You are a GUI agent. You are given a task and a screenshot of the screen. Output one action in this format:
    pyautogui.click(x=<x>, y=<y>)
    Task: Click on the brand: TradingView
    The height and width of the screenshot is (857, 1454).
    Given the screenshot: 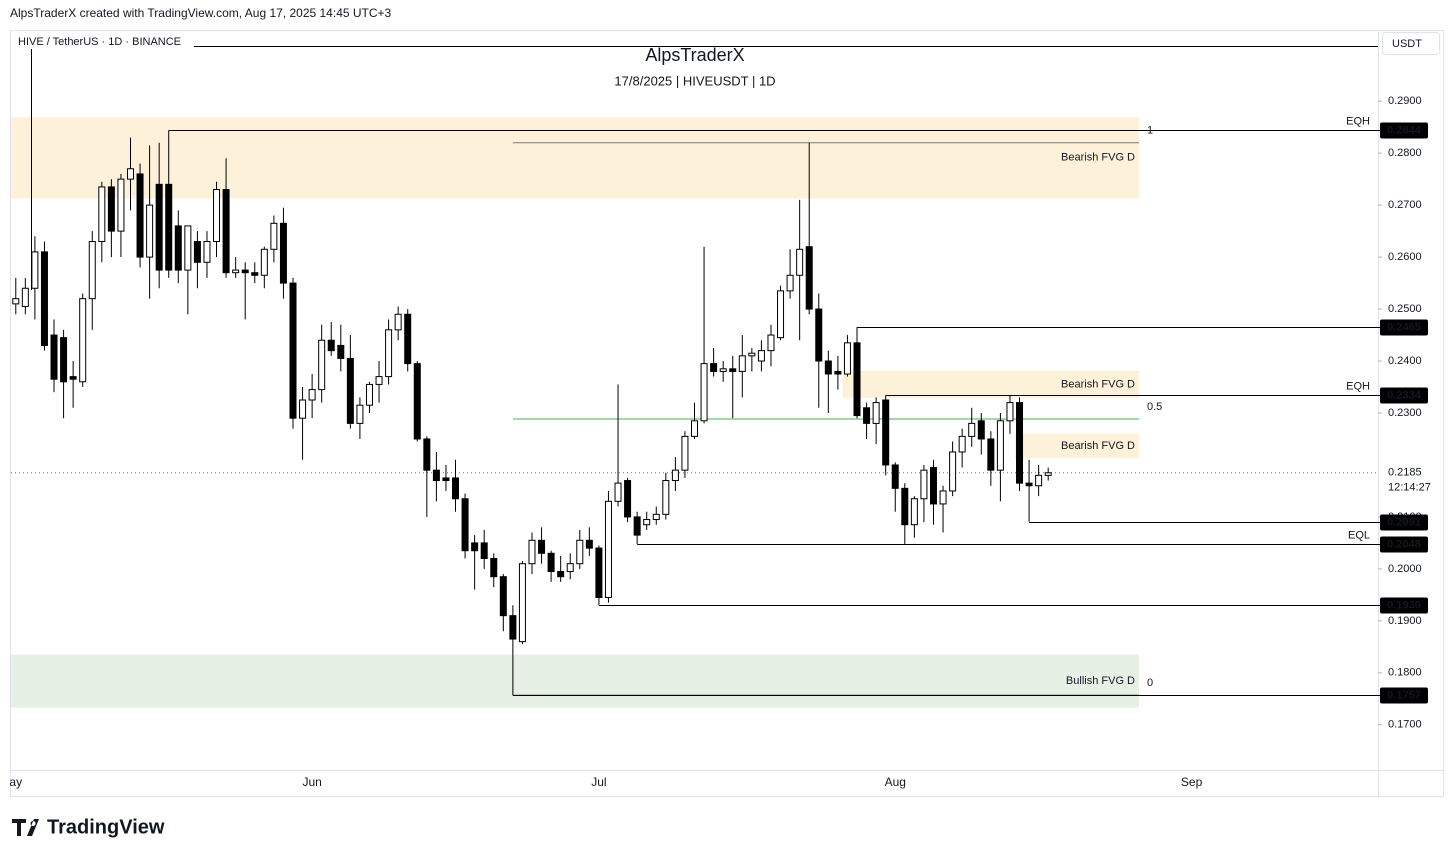 What is the action you would take?
    pyautogui.click(x=106, y=827)
    